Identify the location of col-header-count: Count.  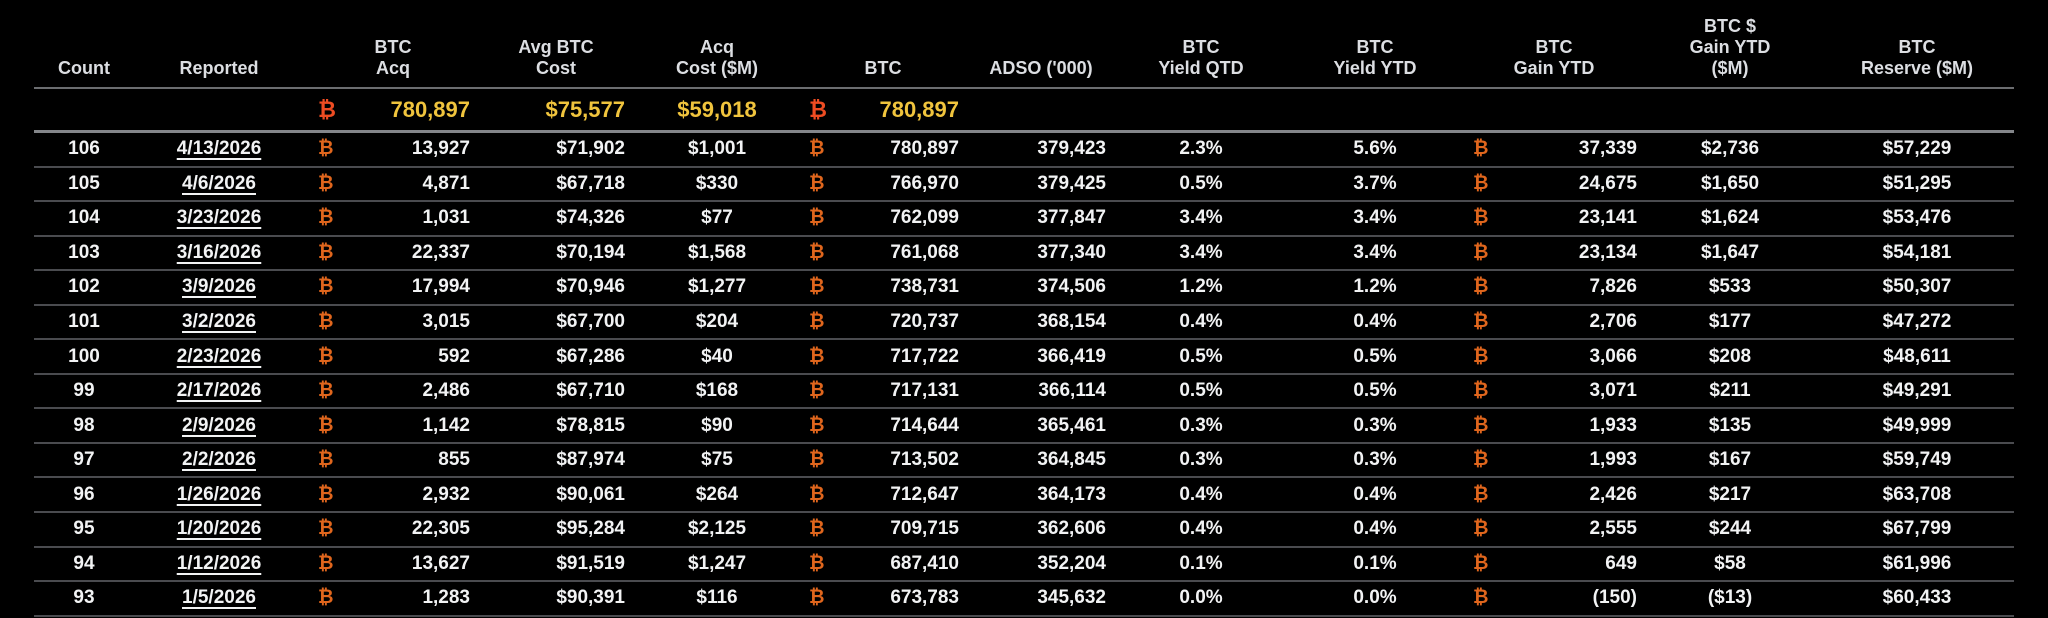
(84, 67).